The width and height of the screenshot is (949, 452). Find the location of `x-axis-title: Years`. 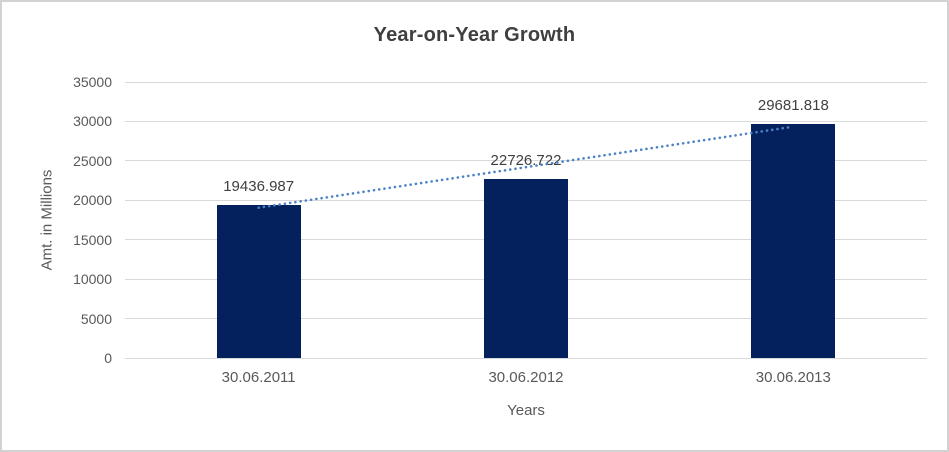

x-axis-title: Years is located at coordinates (526, 410).